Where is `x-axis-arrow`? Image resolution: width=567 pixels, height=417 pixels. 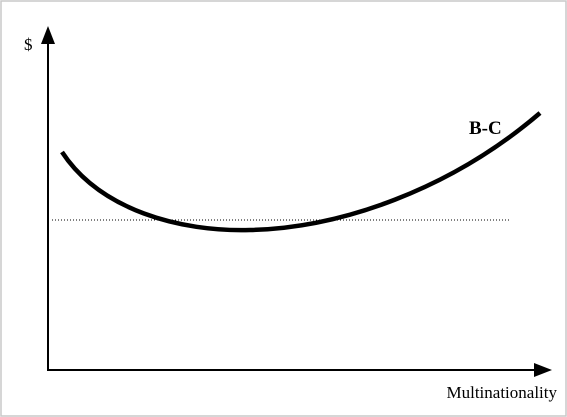
x-axis-arrow is located at coordinates (543, 370).